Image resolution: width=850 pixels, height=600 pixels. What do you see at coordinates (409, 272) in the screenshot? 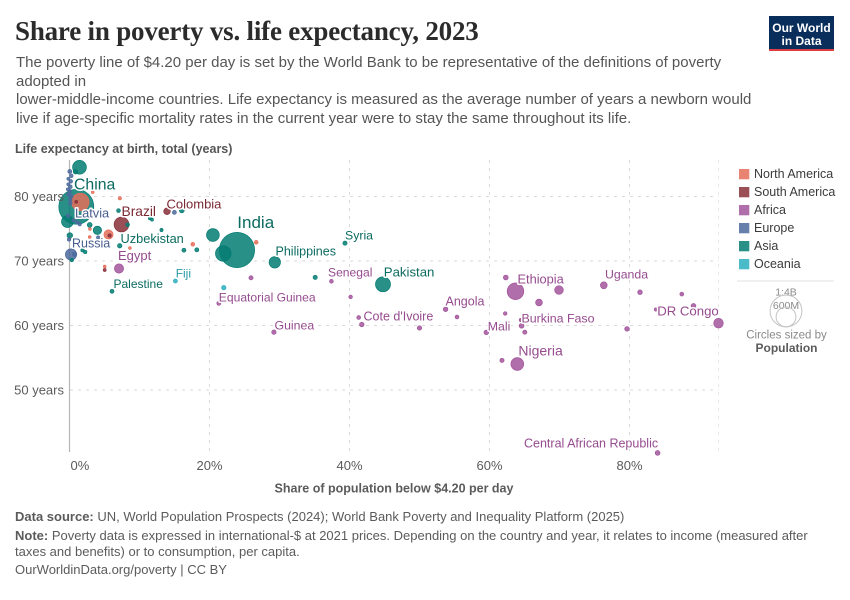
I see `svg-text: Pakistan` at bounding box center [409, 272].